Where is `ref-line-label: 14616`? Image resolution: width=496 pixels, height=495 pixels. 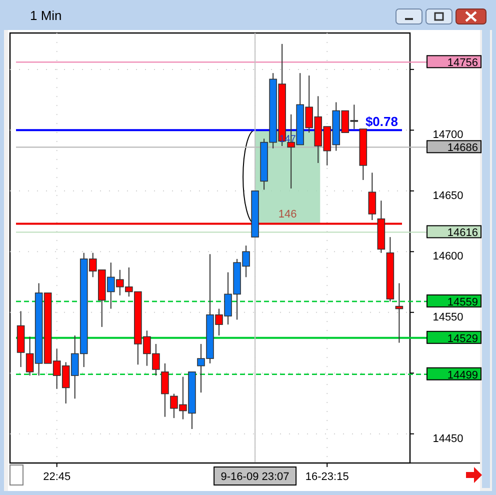 ref-line-label: 14616 is located at coordinates (462, 233).